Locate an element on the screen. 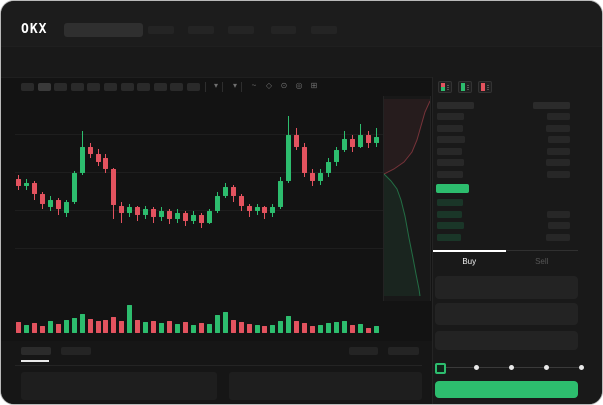 The height and width of the screenshot is (405, 603). fullscreen-icon: ⊞ is located at coordinates (314, 85).